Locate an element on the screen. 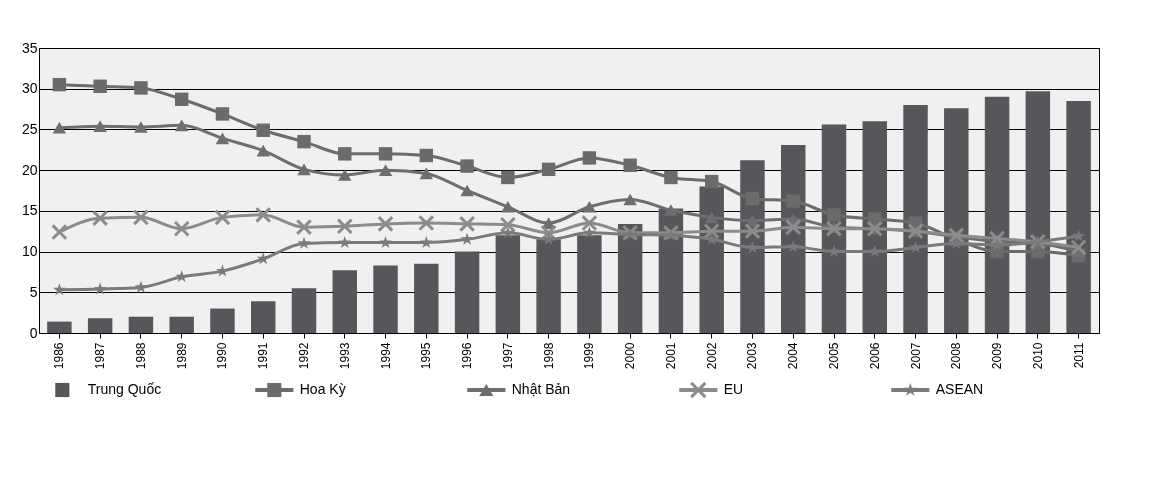 The height and width of the screenshot is (486, 1170). y-tick-label: 20 is located at coordinates (29, 169).